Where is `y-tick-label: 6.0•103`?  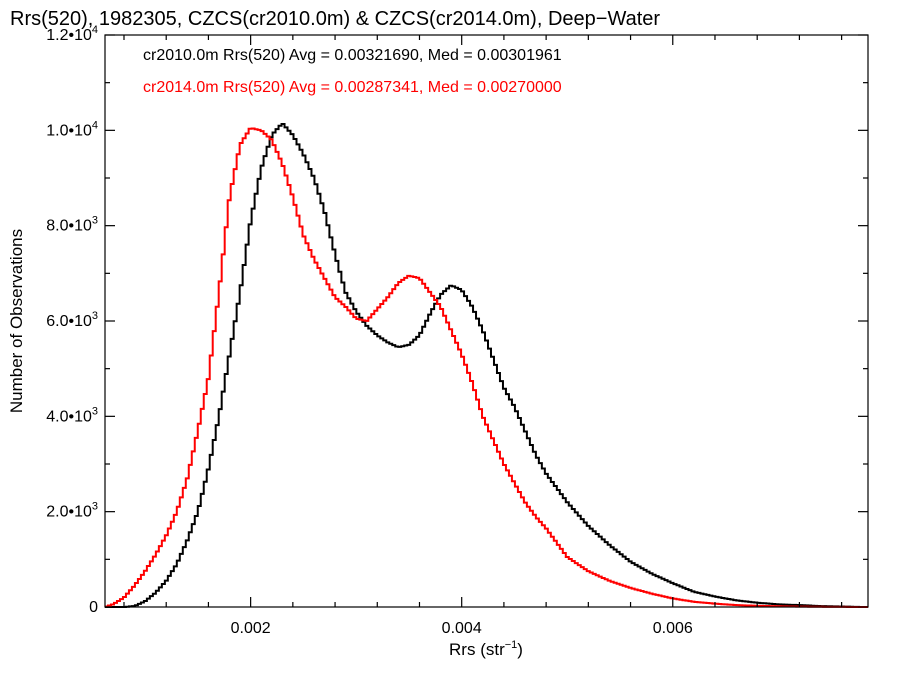
y-tick-label: 6.0•103 is located at coordinates (72, 320).